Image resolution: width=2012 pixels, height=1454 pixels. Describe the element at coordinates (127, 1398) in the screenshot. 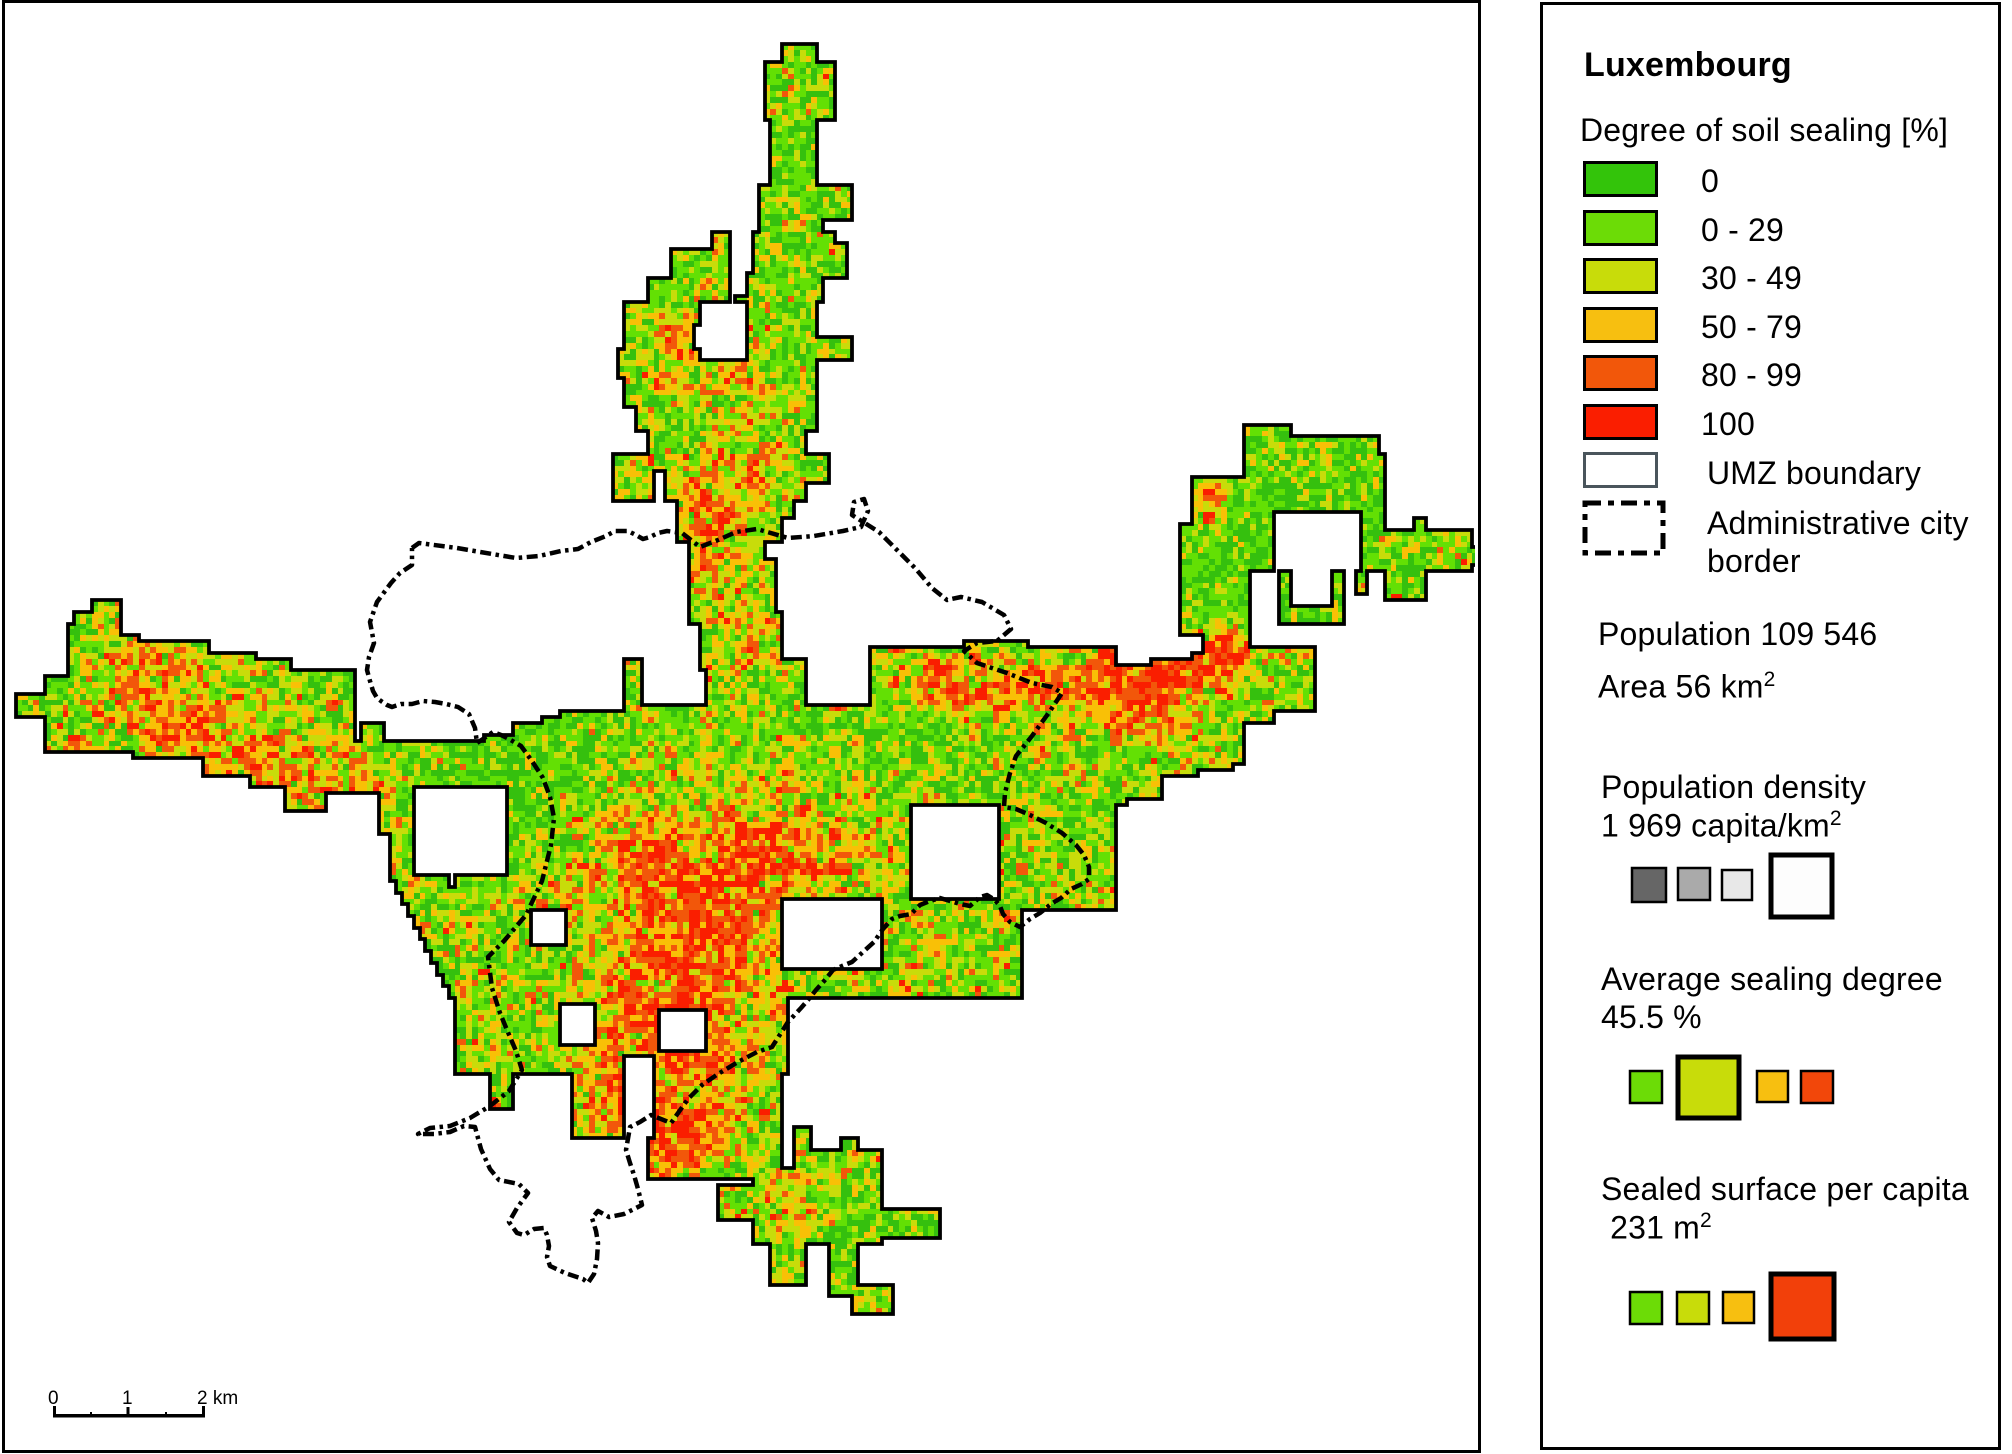

I see `svg-text: 1` at that location.